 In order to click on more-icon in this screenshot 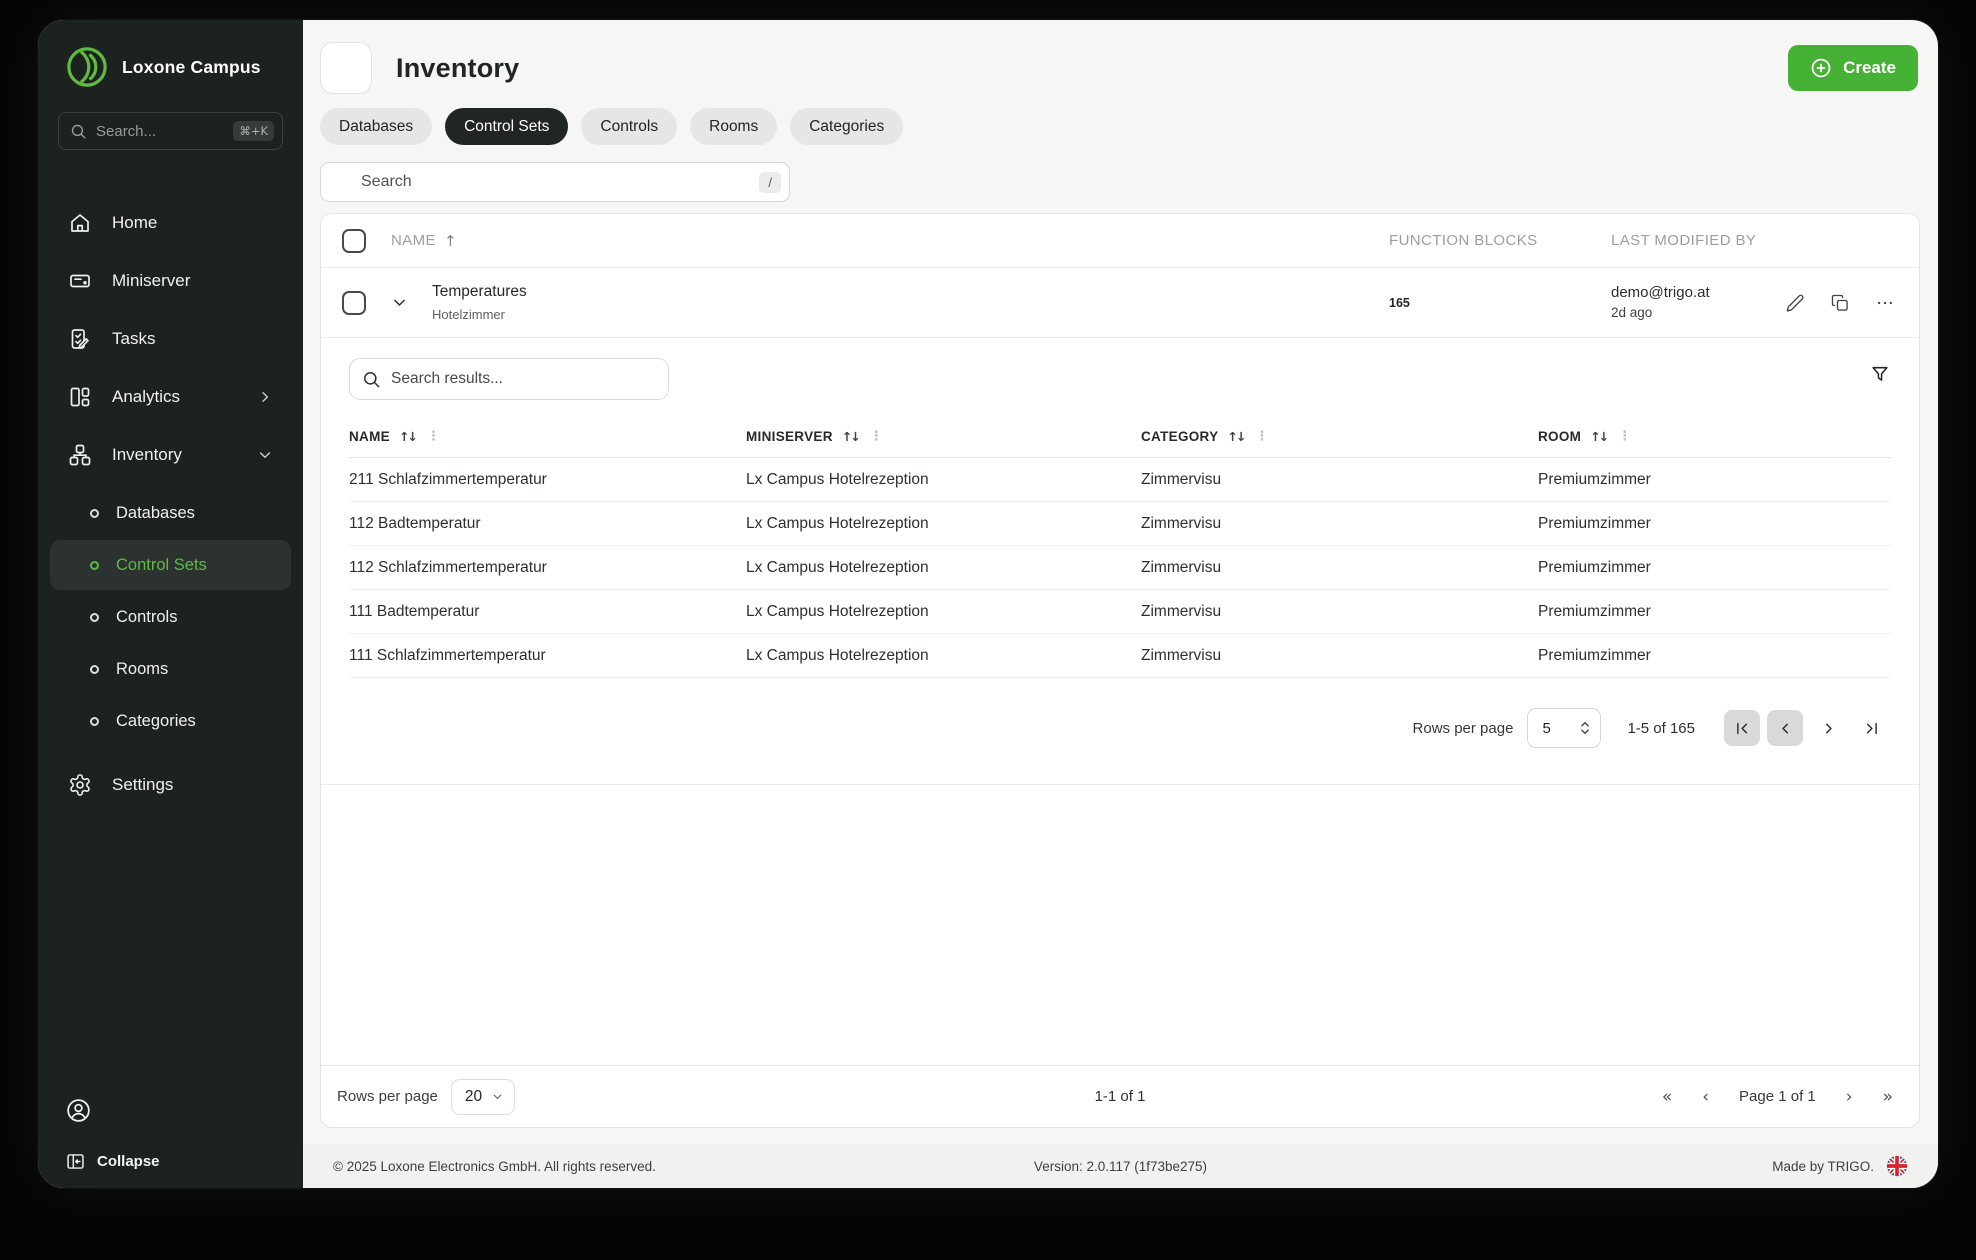, I will do `click(1885, 303)`.